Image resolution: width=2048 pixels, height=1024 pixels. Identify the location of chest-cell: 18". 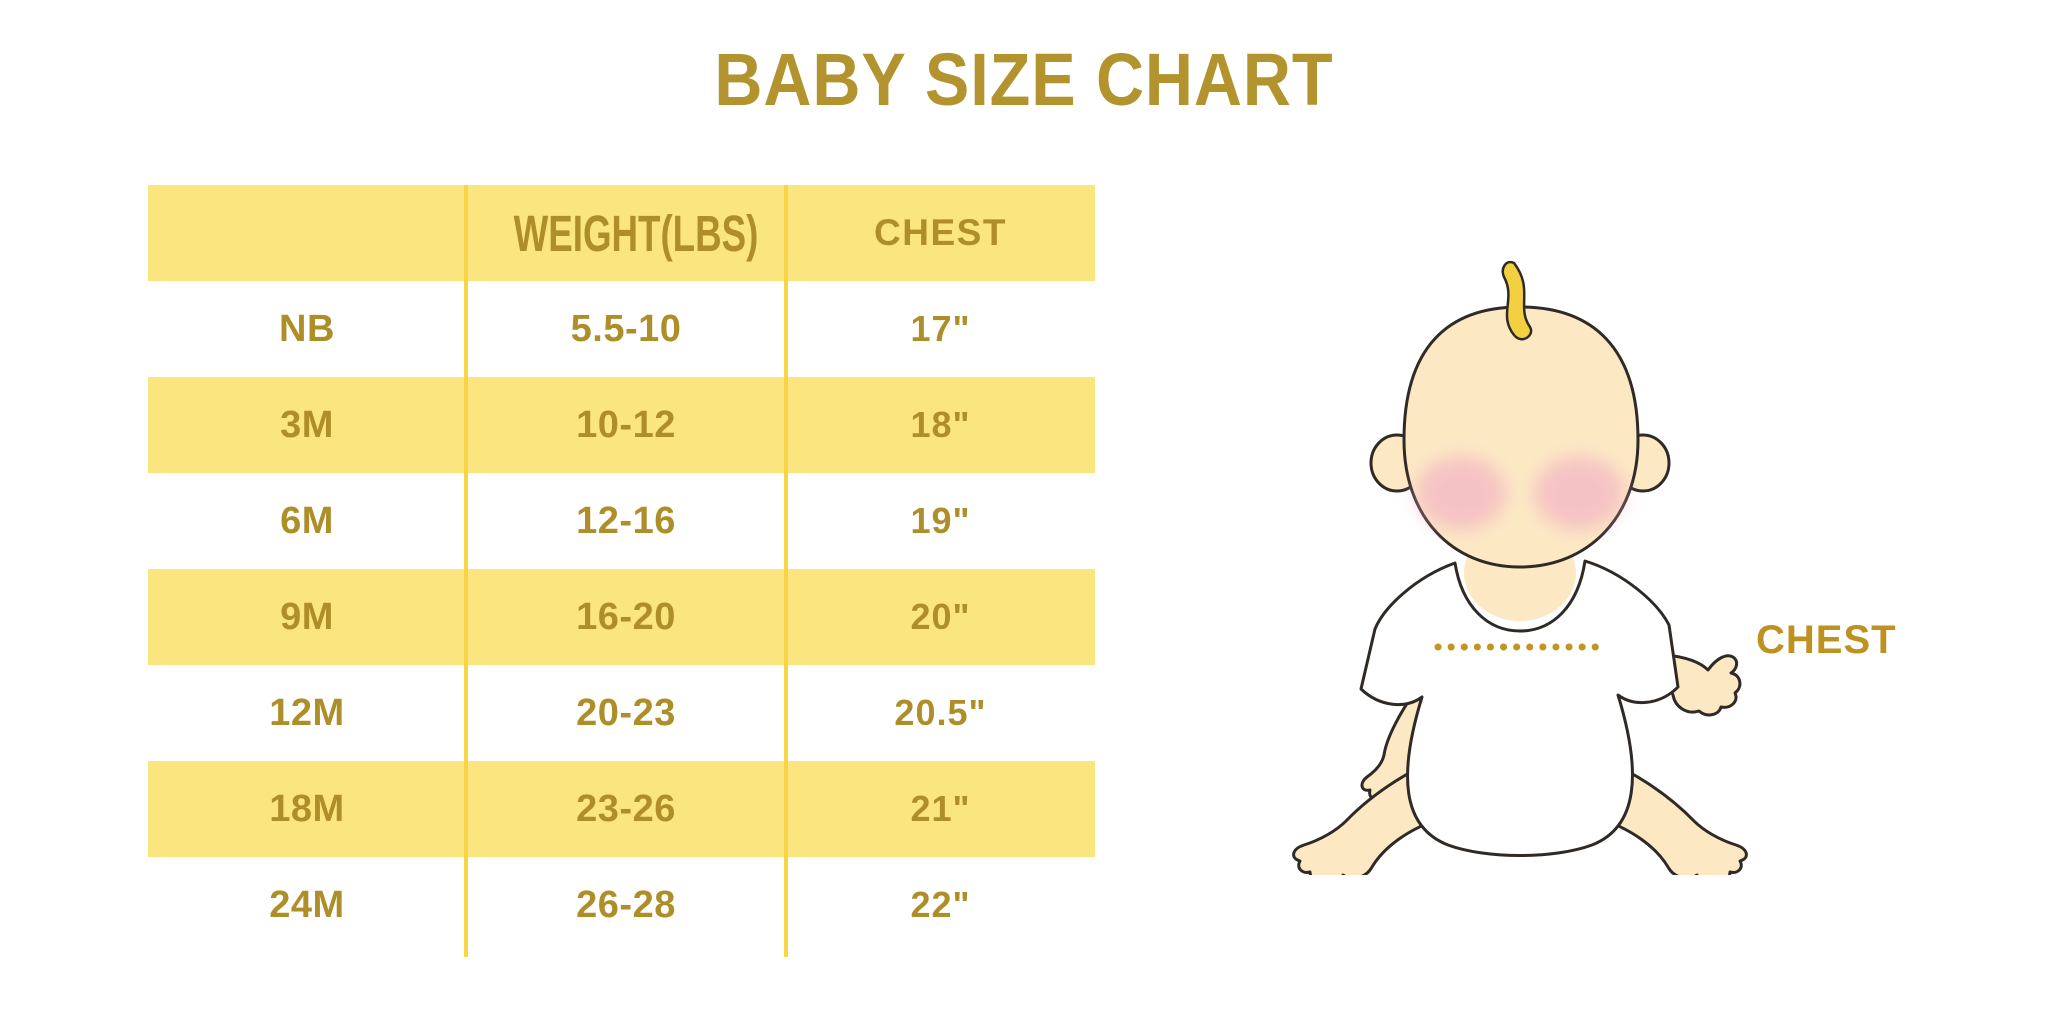
(940, 424).